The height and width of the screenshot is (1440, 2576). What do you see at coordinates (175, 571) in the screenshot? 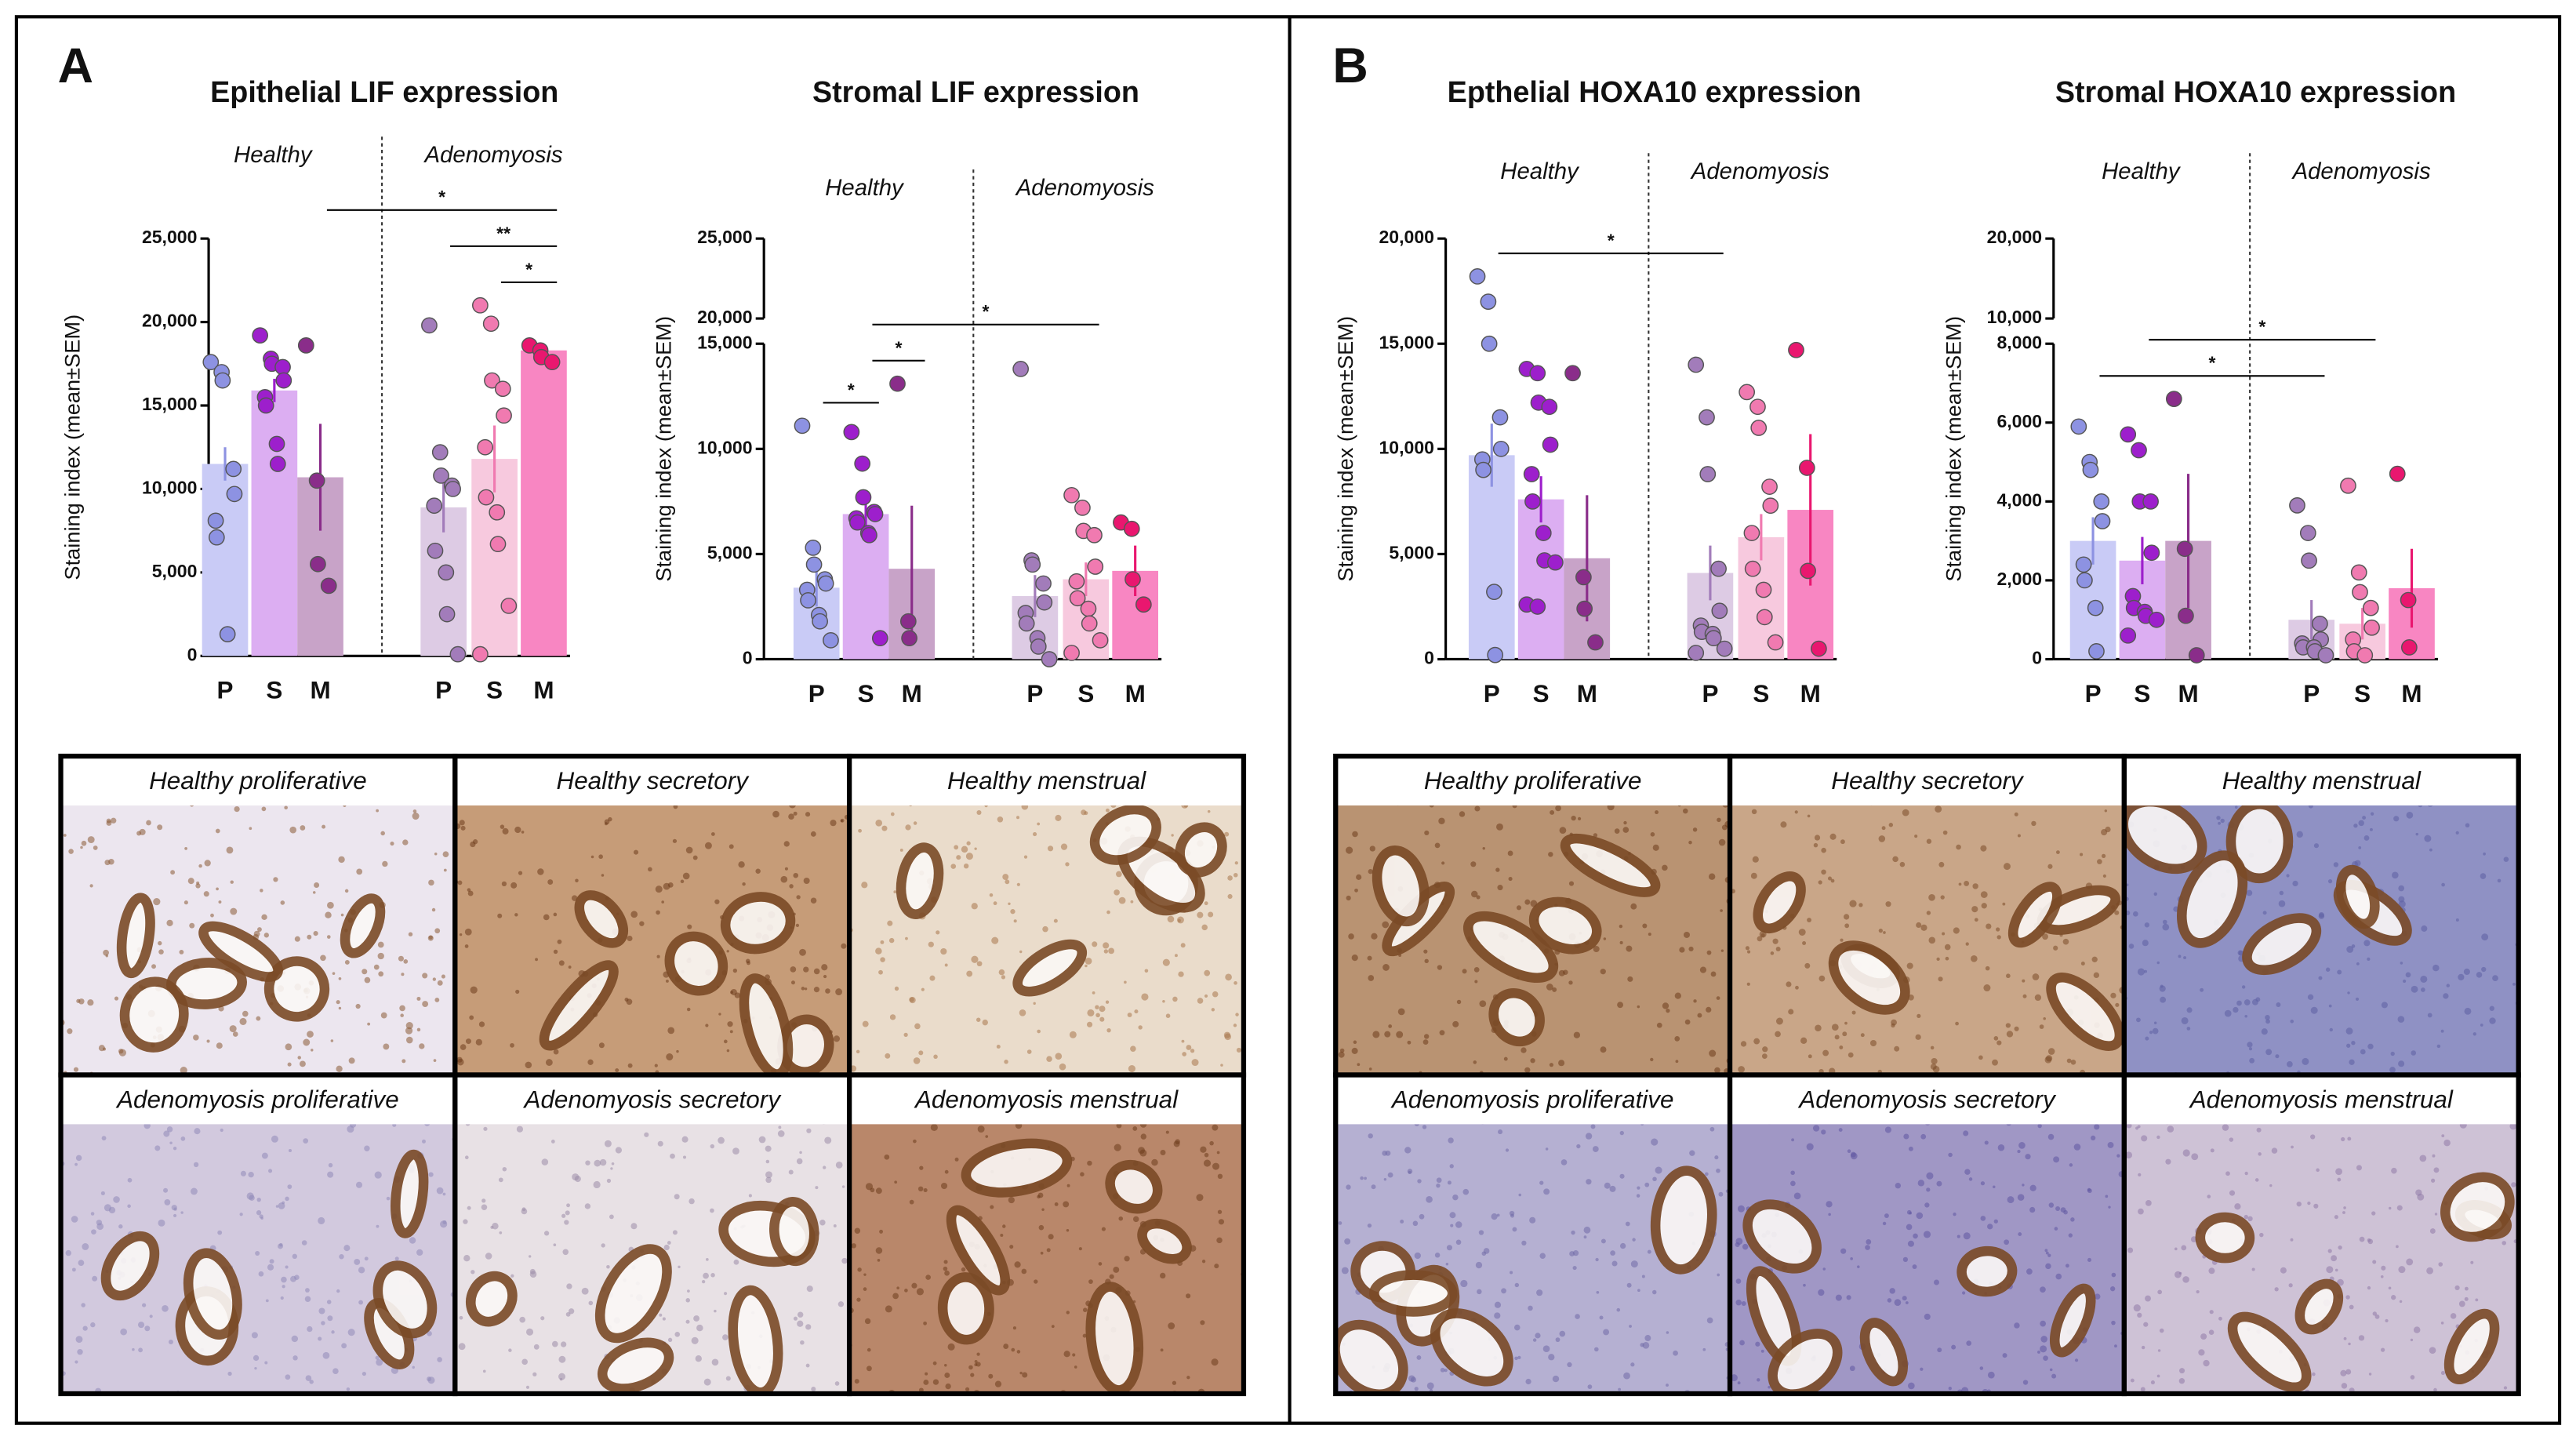
I see `y-tick-label: 5,000` at bounding box center [175, 571].